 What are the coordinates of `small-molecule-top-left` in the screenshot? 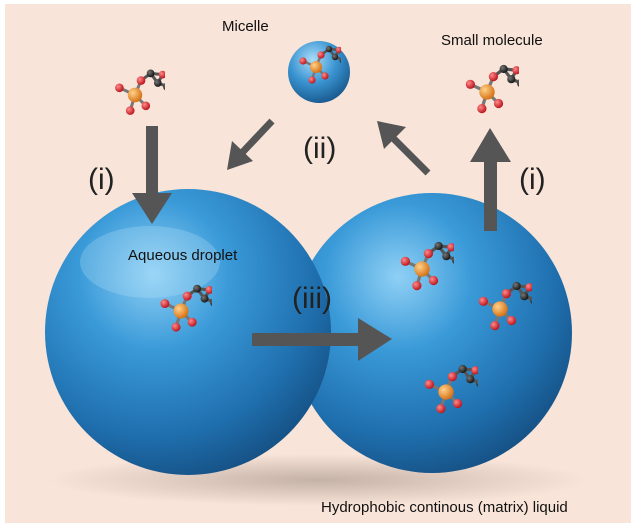 It's located at (139, 92).